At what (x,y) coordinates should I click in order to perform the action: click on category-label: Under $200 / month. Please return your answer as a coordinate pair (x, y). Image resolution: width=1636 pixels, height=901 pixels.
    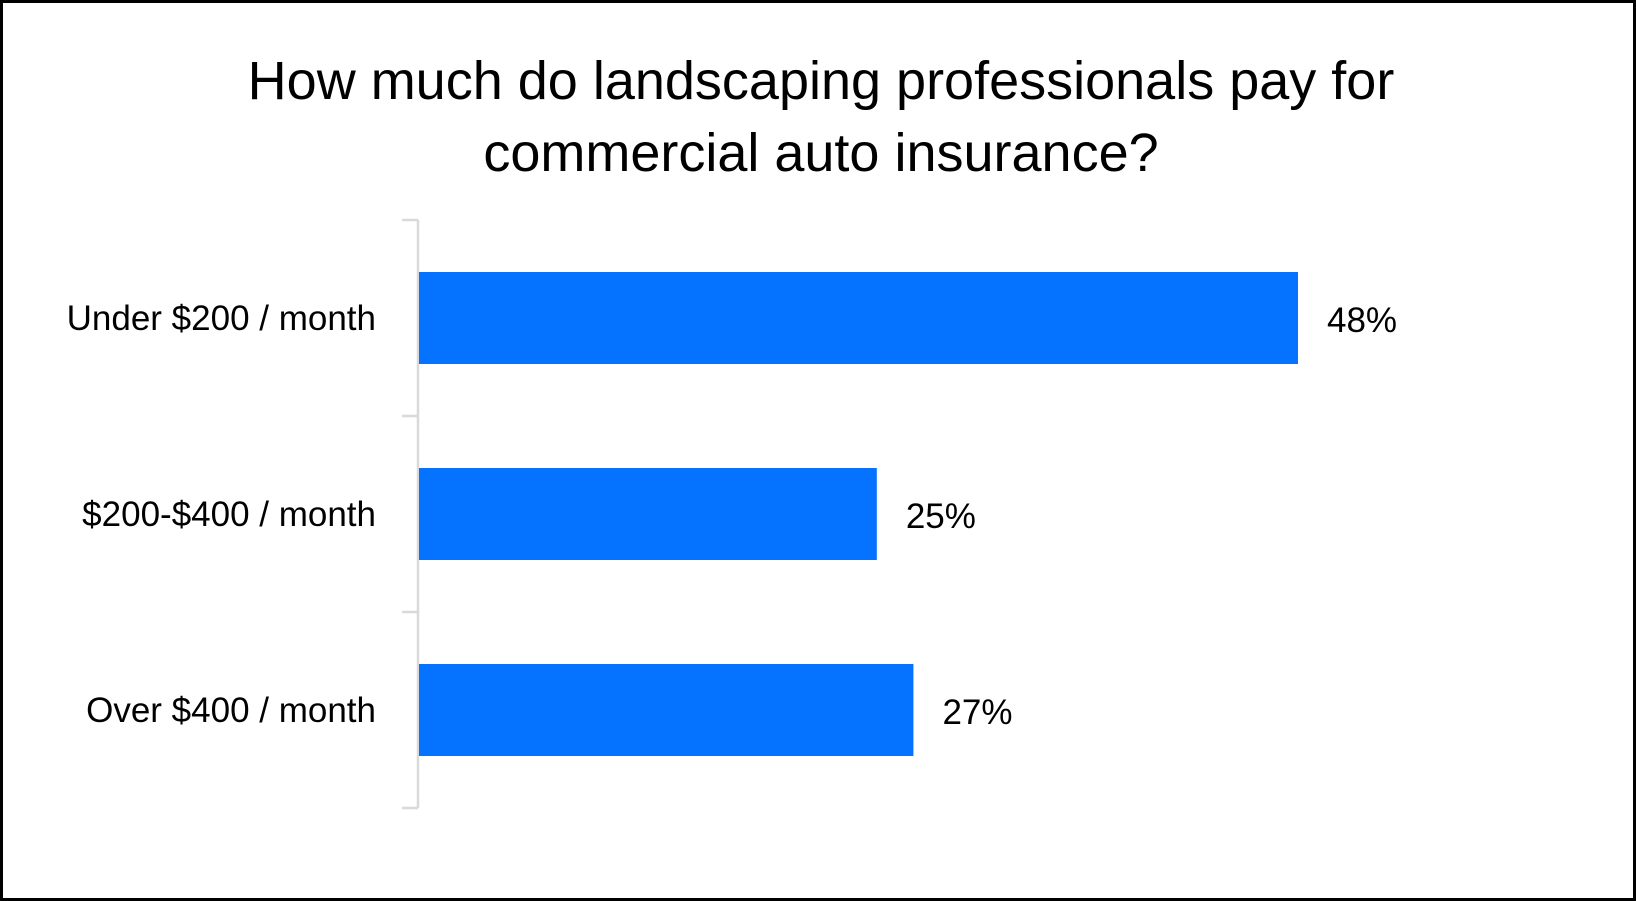
    Looking at the image, I should click on (221, 318).